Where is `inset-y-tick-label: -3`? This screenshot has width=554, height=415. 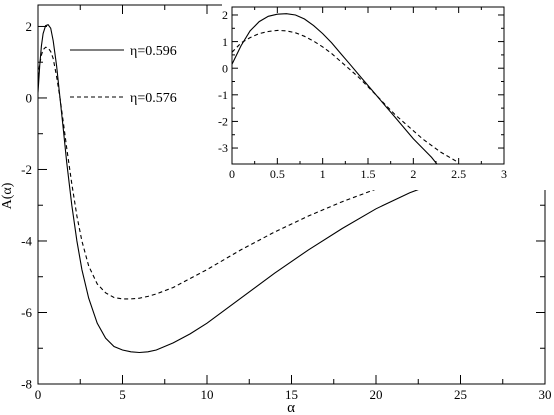 inset-y-tick-label: -3 is located at coordinates (223, 148).